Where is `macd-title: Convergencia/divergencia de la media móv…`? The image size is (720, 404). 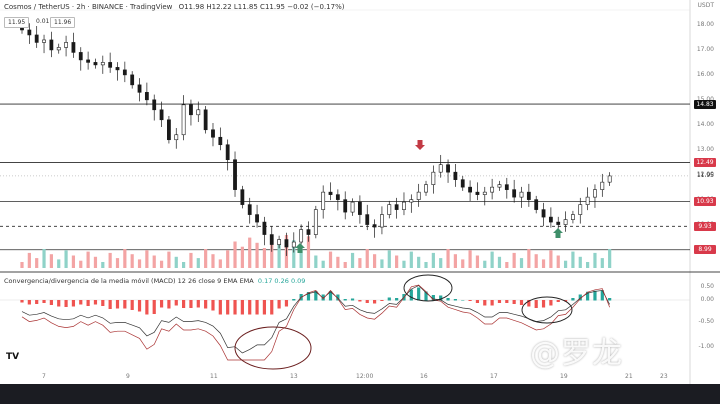
macd-title: Convergencia/divergencia de la media móv… is located at coordinates (155, 281).